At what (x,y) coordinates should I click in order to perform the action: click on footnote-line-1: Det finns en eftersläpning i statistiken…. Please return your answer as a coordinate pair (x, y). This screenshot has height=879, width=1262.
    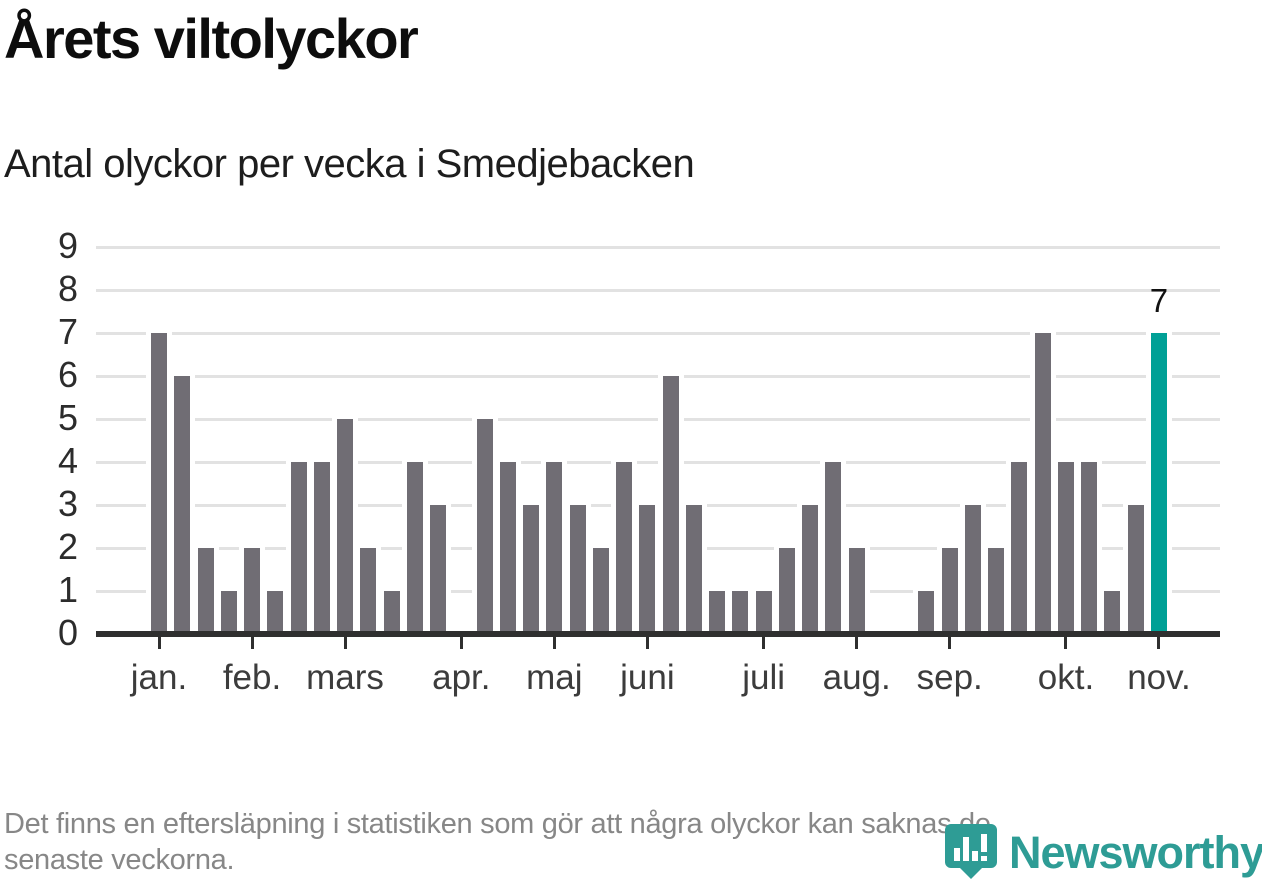
    Looking at the image, I should click on (497, 824).